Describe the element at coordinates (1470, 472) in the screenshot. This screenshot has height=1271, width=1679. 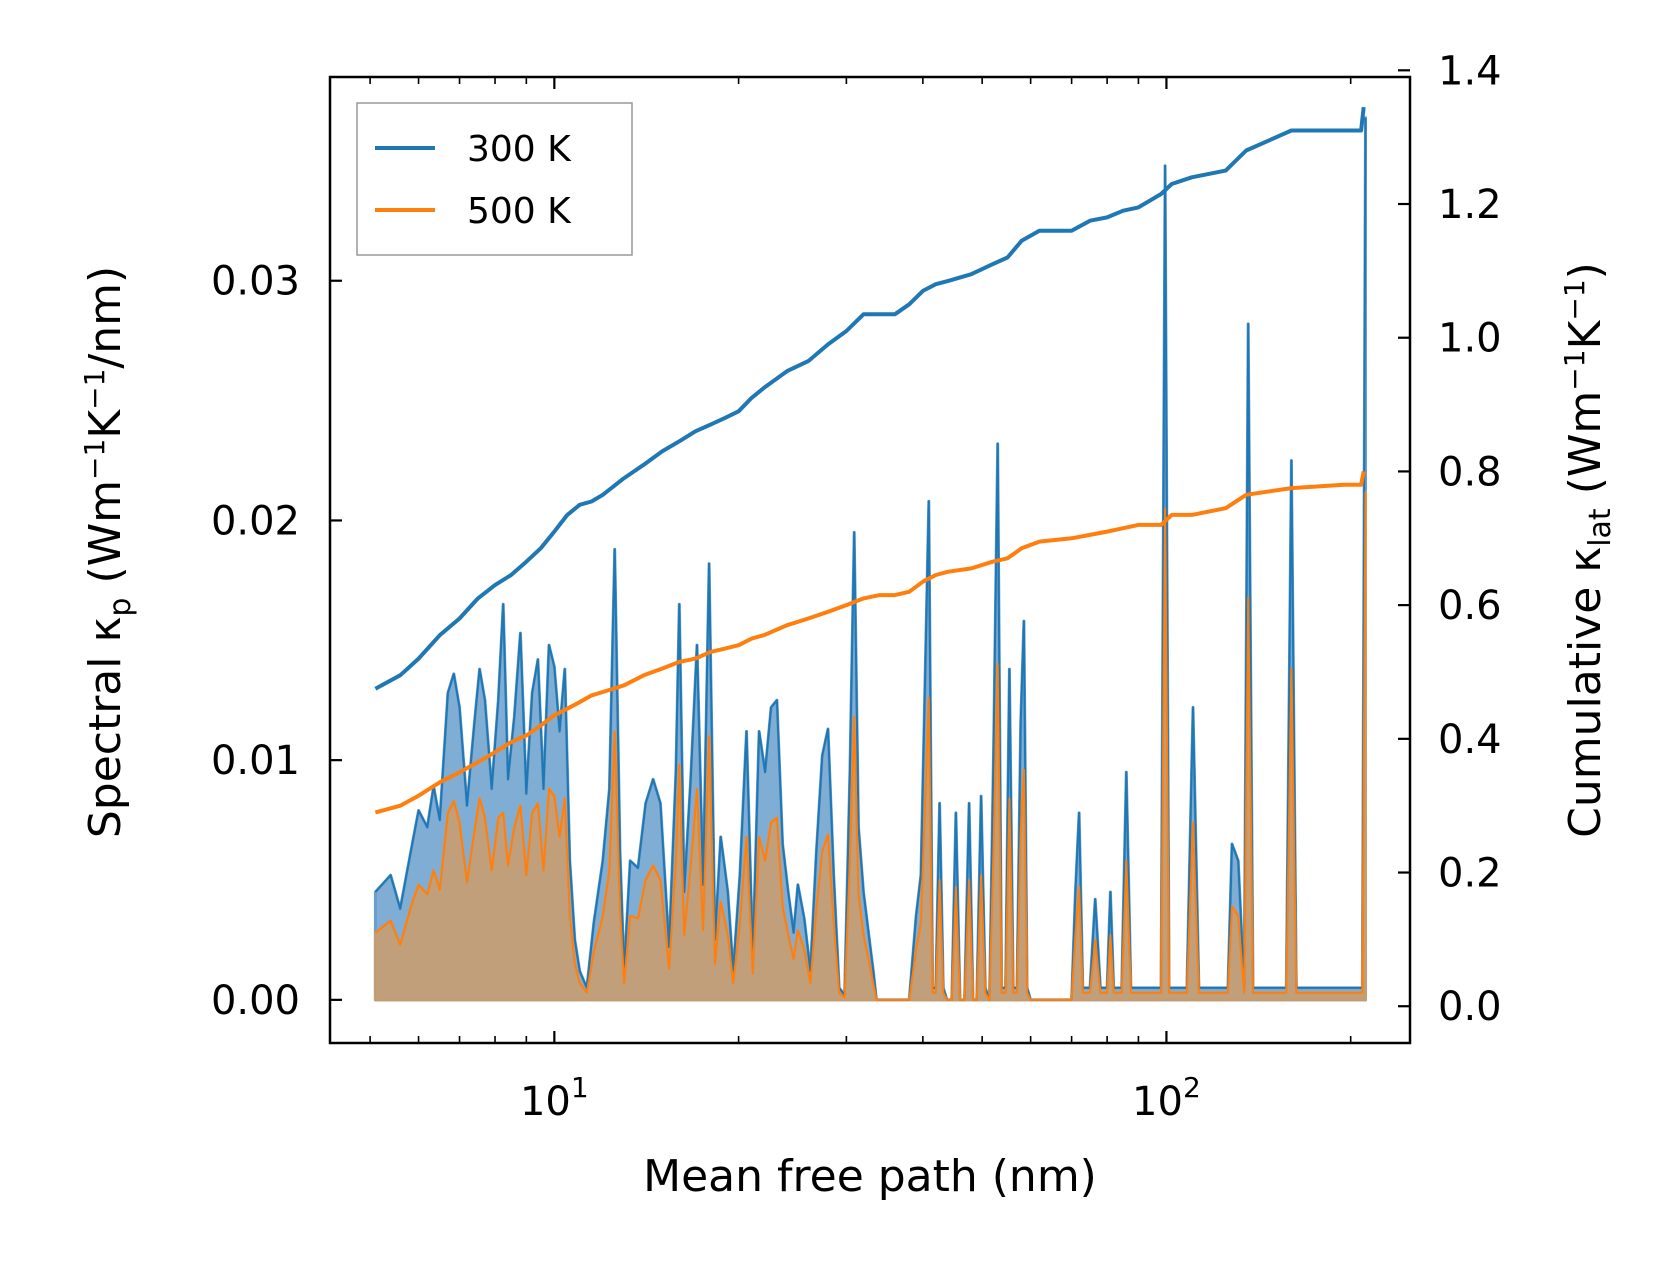
I see `y-right-tick-label: 0.8` at that location.